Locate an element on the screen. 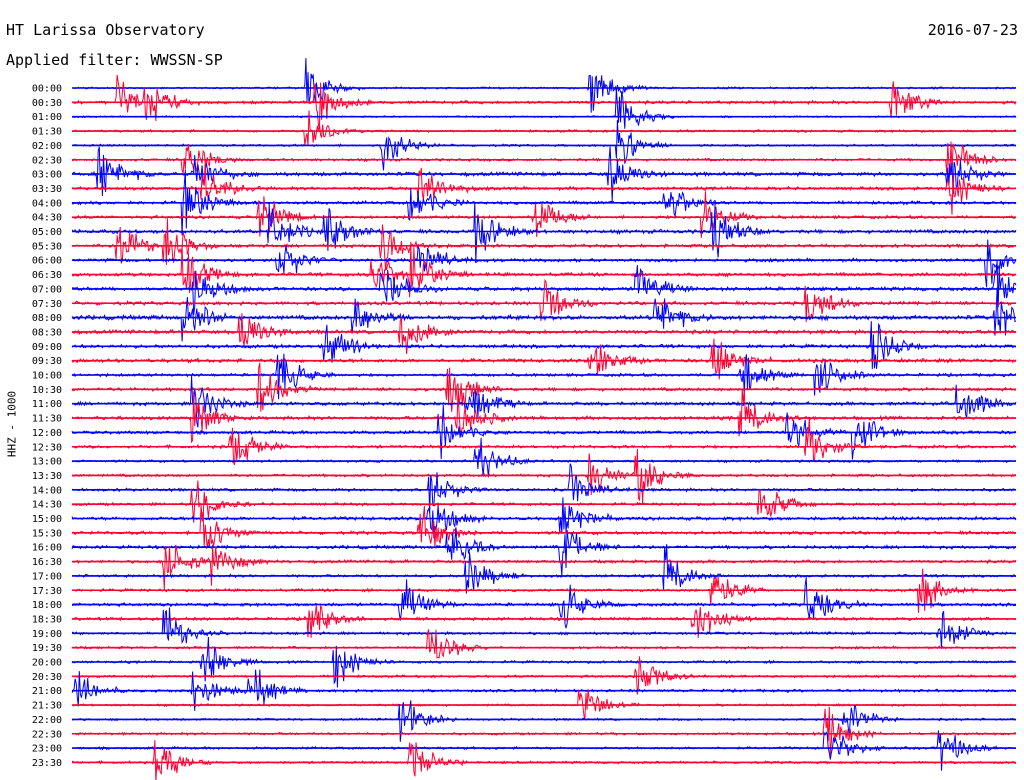  trace-time-label: 18:30 is located at coordinates (47, 619).